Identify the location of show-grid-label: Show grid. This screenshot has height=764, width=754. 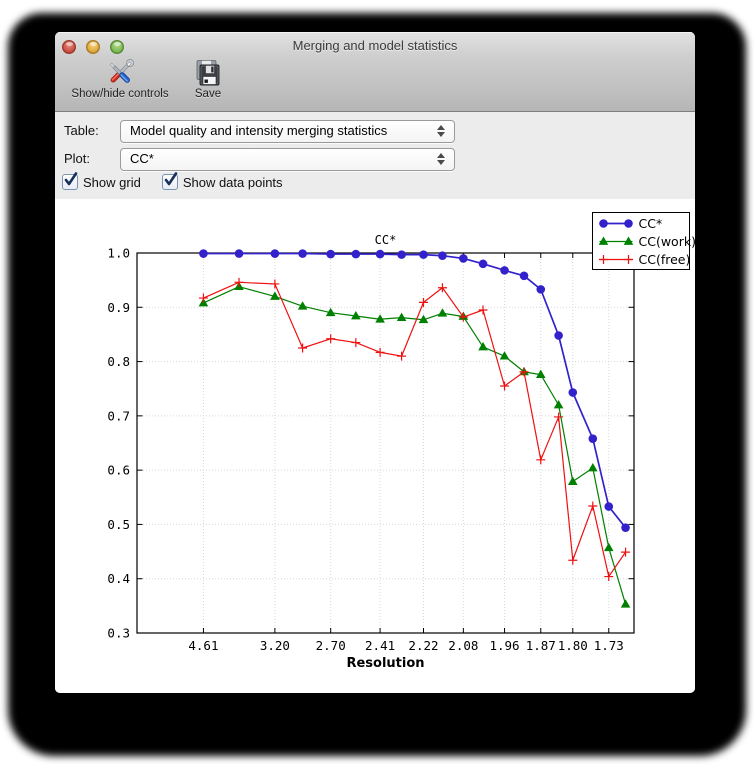
(112, 182).